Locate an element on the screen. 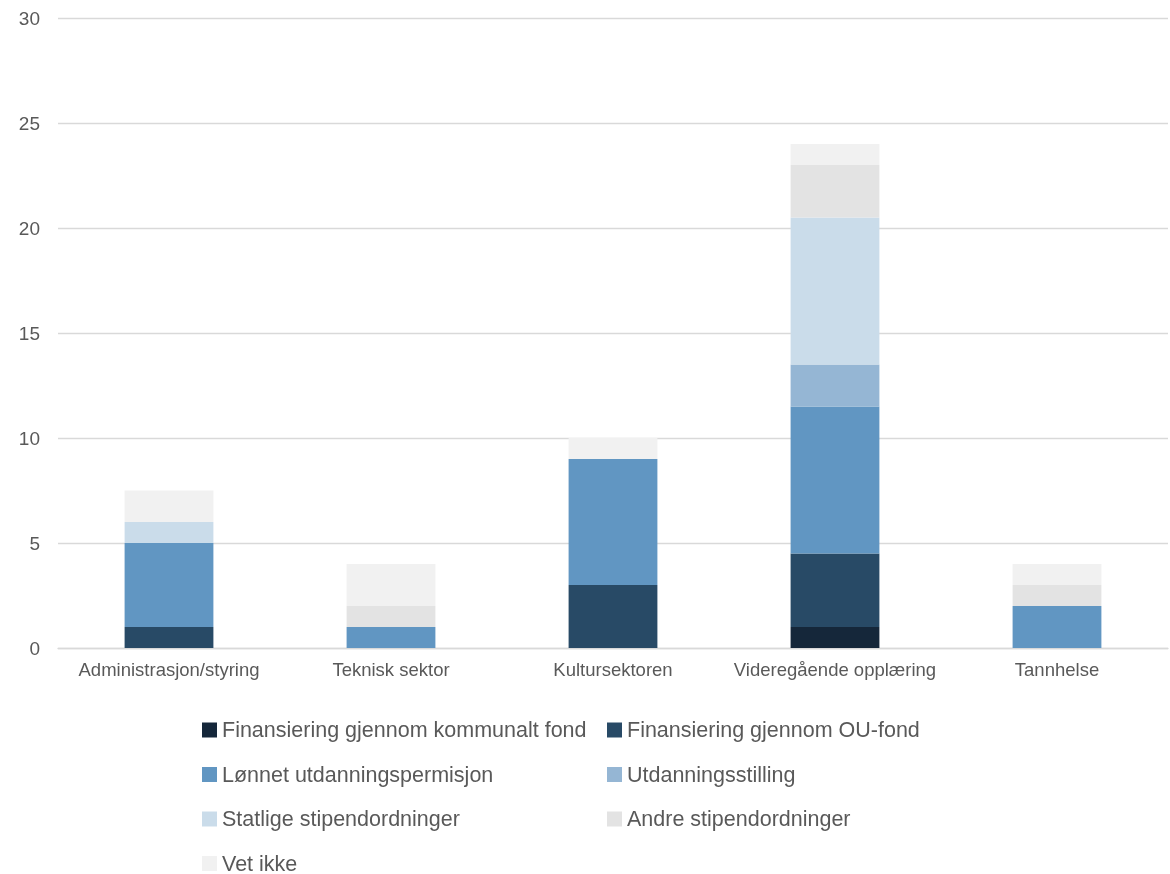 The width and height of the screenshot is (1170, 874). legend-label: Statlige stipendordninger is located at coordinates (341, 819).